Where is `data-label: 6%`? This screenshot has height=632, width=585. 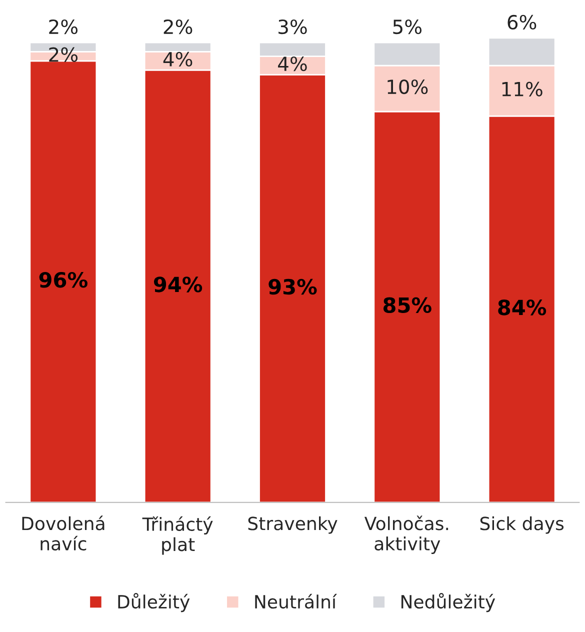 data-label: 6% is located at coordinates (522, 22).